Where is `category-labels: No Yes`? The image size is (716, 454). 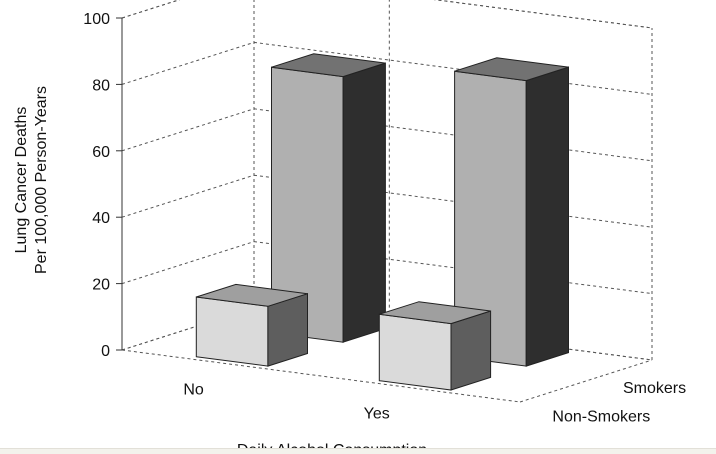 category-labels: No Yes is located at coordinates (286, 401).